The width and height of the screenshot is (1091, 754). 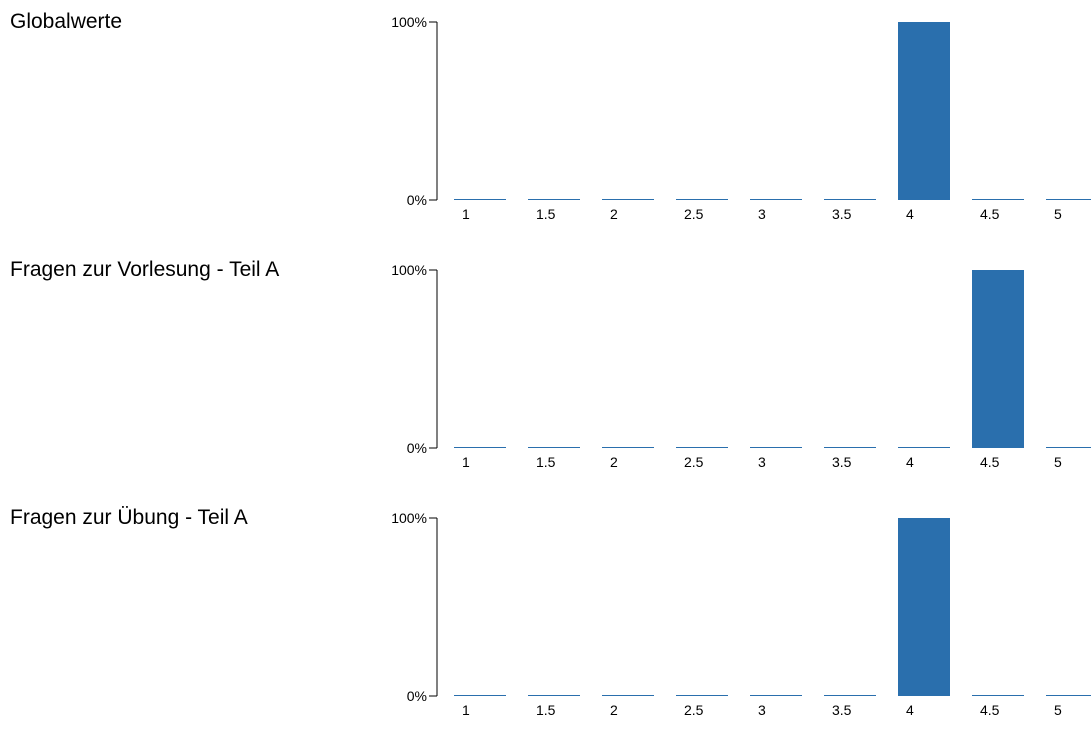 What do you see at coordinates (129, 517) in the screenshot?
I see `section-title: Fragen zur Übung - Teil A` at bounding box center [129, 517].